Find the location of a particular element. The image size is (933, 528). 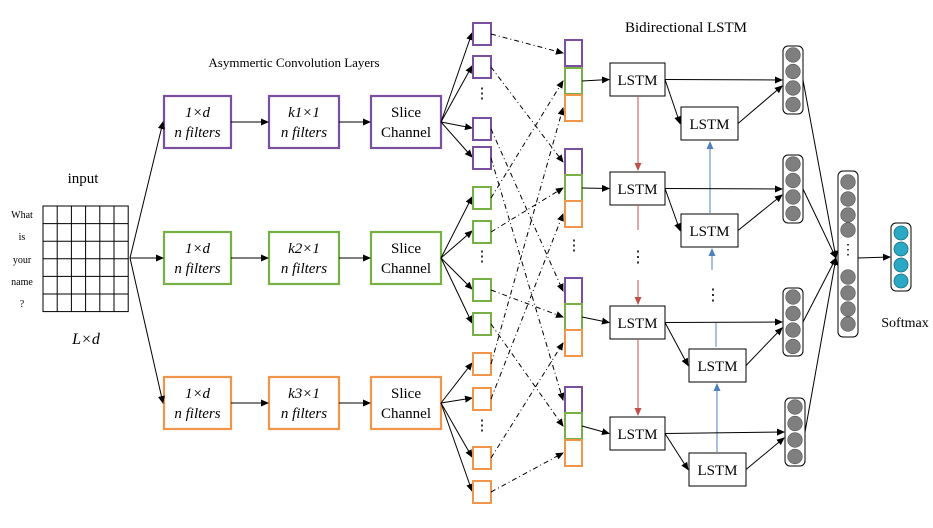

conv-kx1-box-top-label: k3×1 is located at coordinates (304, 394).